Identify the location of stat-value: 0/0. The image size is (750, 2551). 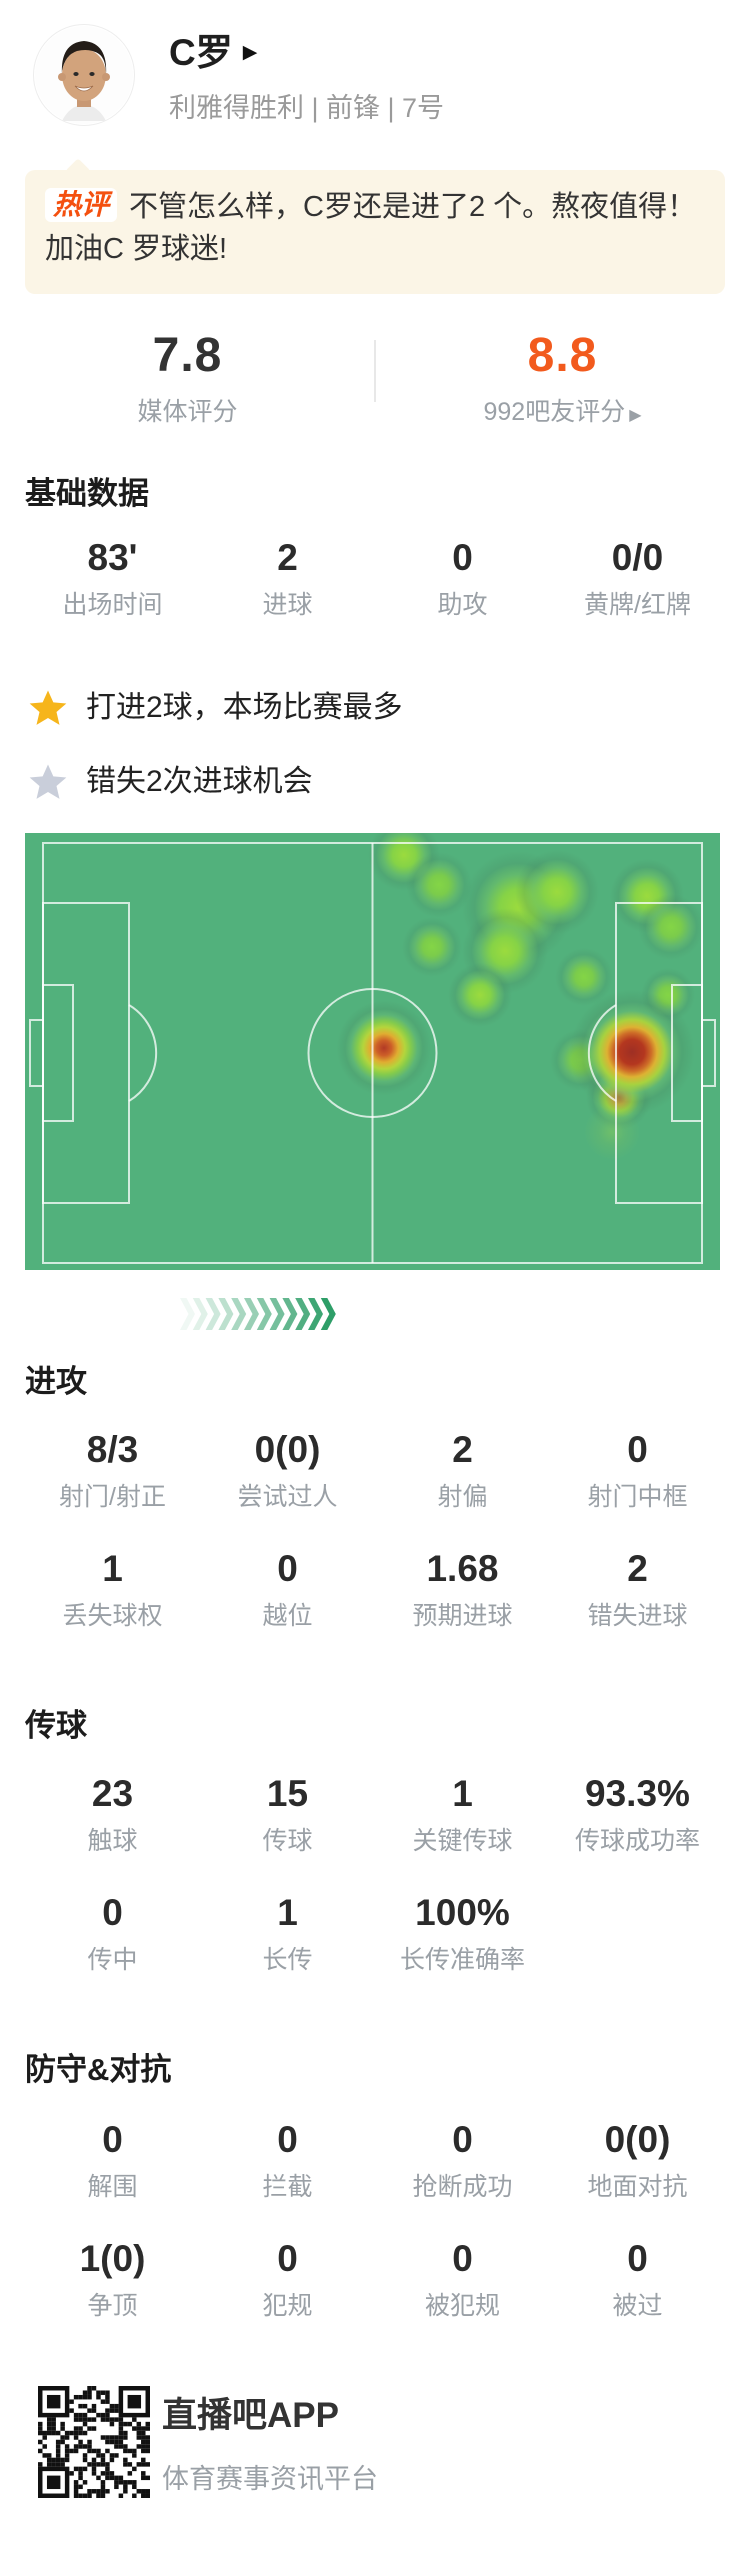
(637, 557).